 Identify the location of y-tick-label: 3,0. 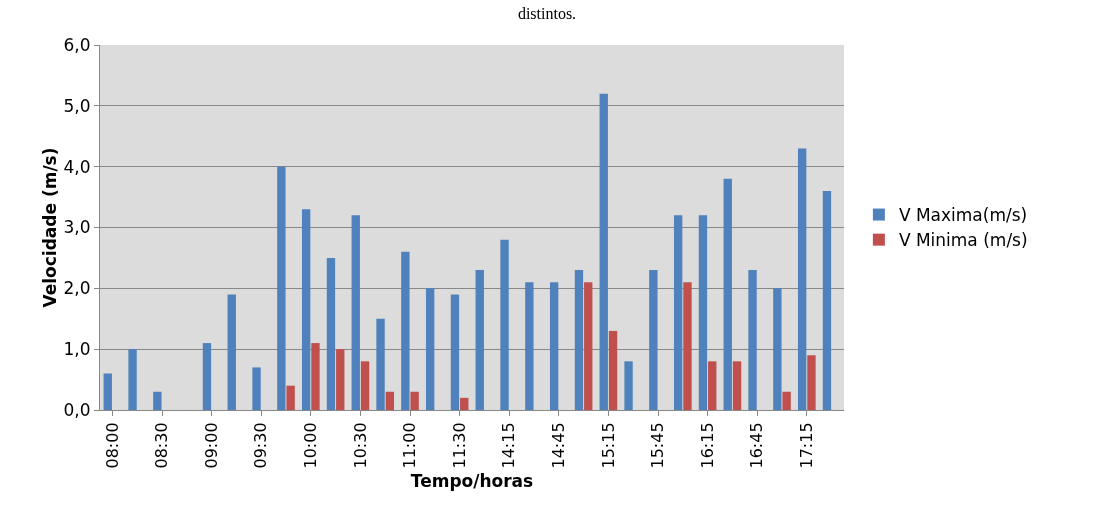
(77, 227).